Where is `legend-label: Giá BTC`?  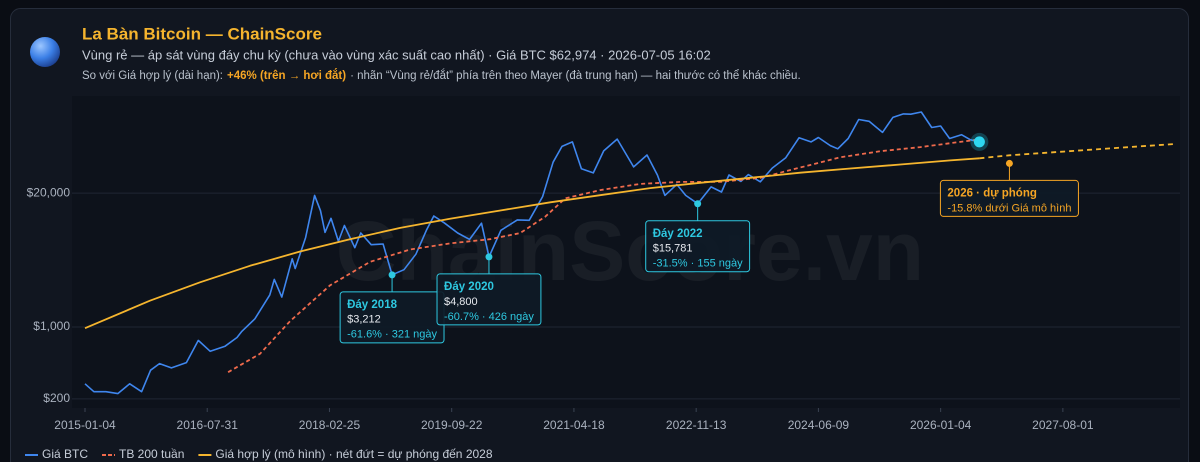
legend-label: Giá BTC is located at coordinates (65, 454).